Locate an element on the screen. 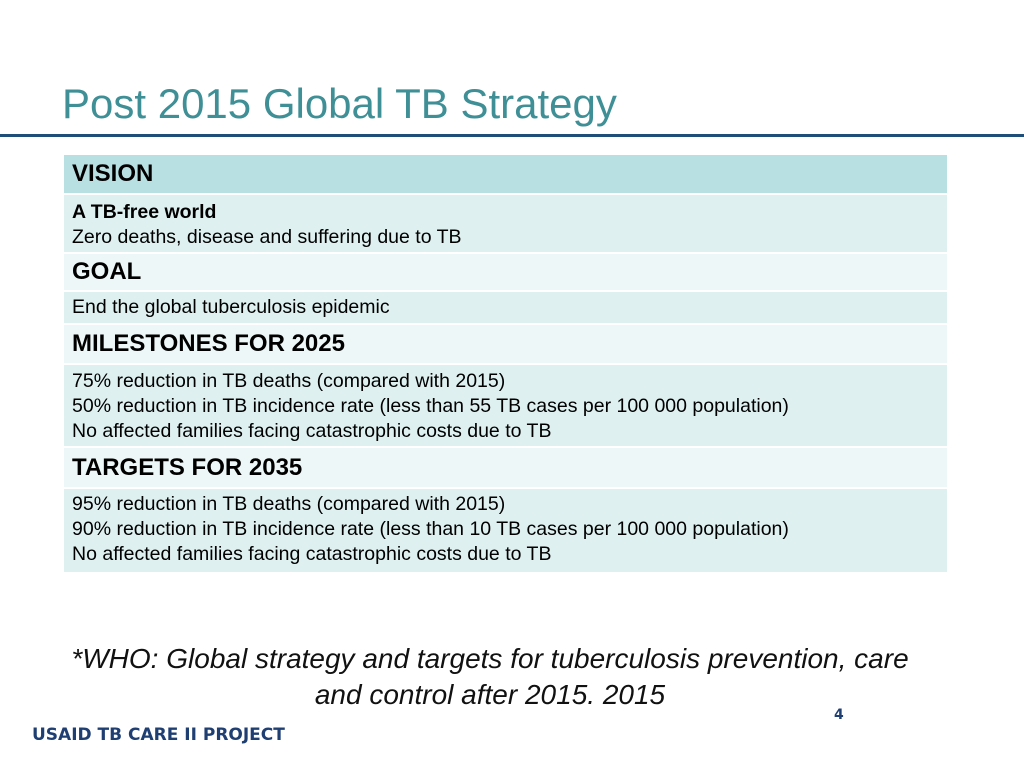 Image resolution: width=1024 pixels, height=768 pixels. citation-line-2: and control after 2015. 2015 is located at coordinates (490, 694).